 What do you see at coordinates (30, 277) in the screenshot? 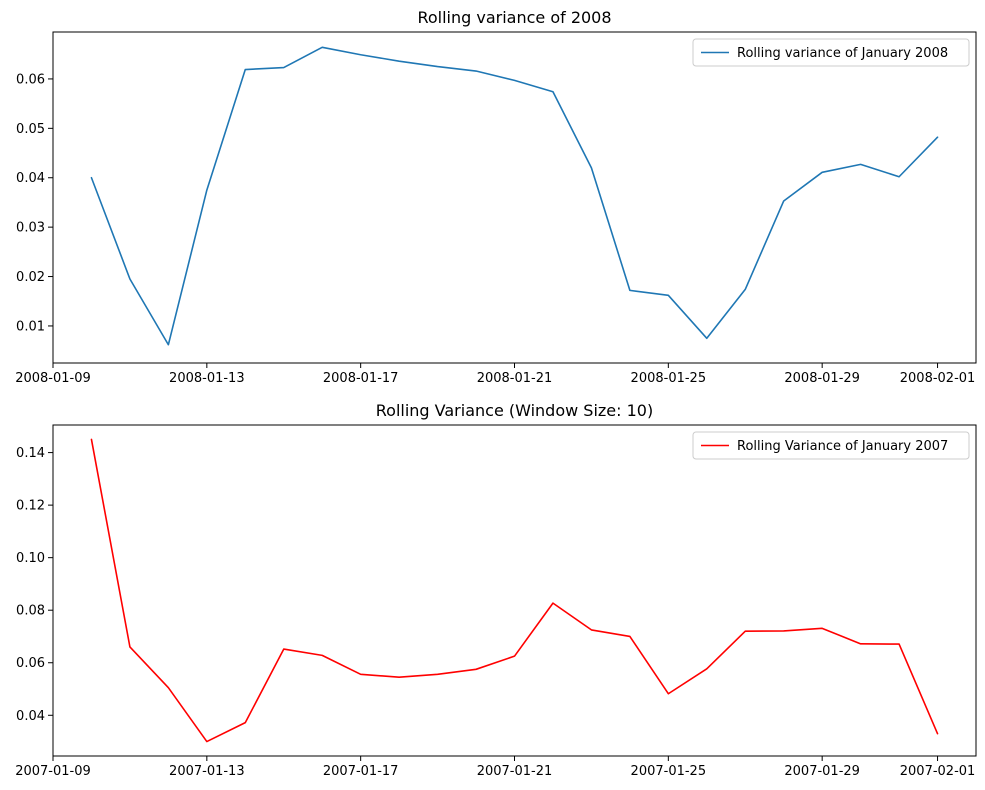
I see `y-tick-label: 0.02` at bounding box center [30, 277].